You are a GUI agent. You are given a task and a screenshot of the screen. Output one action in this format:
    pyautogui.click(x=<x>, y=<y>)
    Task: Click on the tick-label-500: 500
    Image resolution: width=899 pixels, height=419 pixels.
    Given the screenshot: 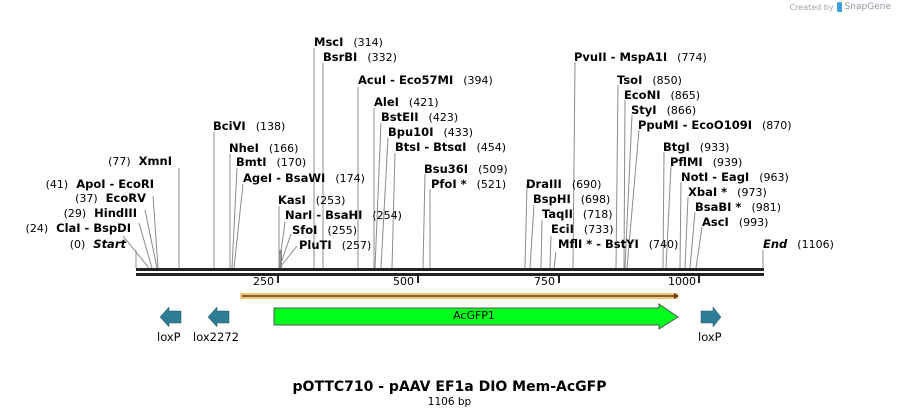 What is the action you would take?
    pyautogui.click(x=403, y=281)
    